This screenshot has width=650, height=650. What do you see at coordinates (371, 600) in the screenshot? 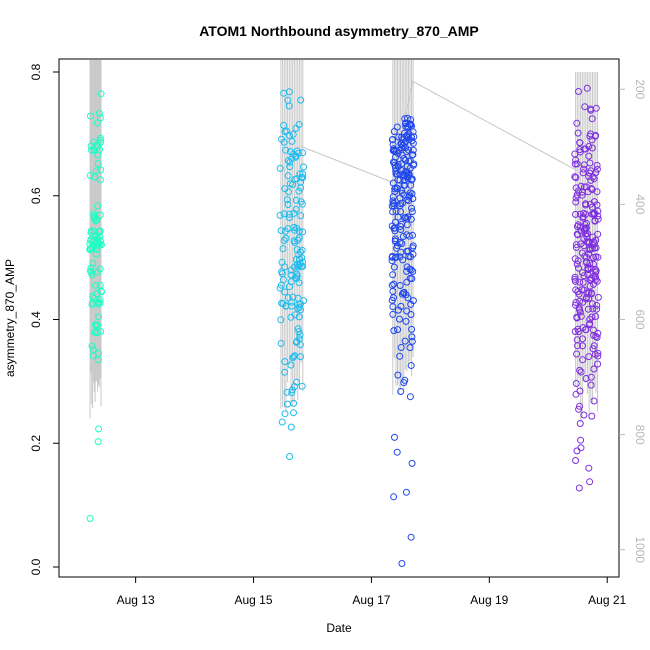
I see `x-tick-label: Aug 17` at bounding box center [371, 600].